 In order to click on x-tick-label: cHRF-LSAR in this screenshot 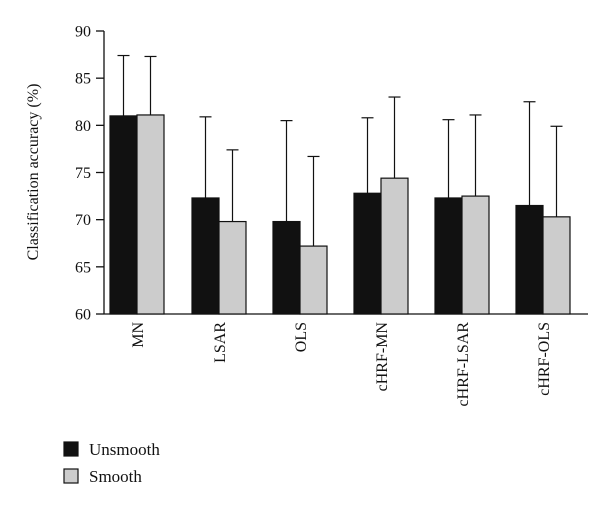, I will do `click(463, 364)`.